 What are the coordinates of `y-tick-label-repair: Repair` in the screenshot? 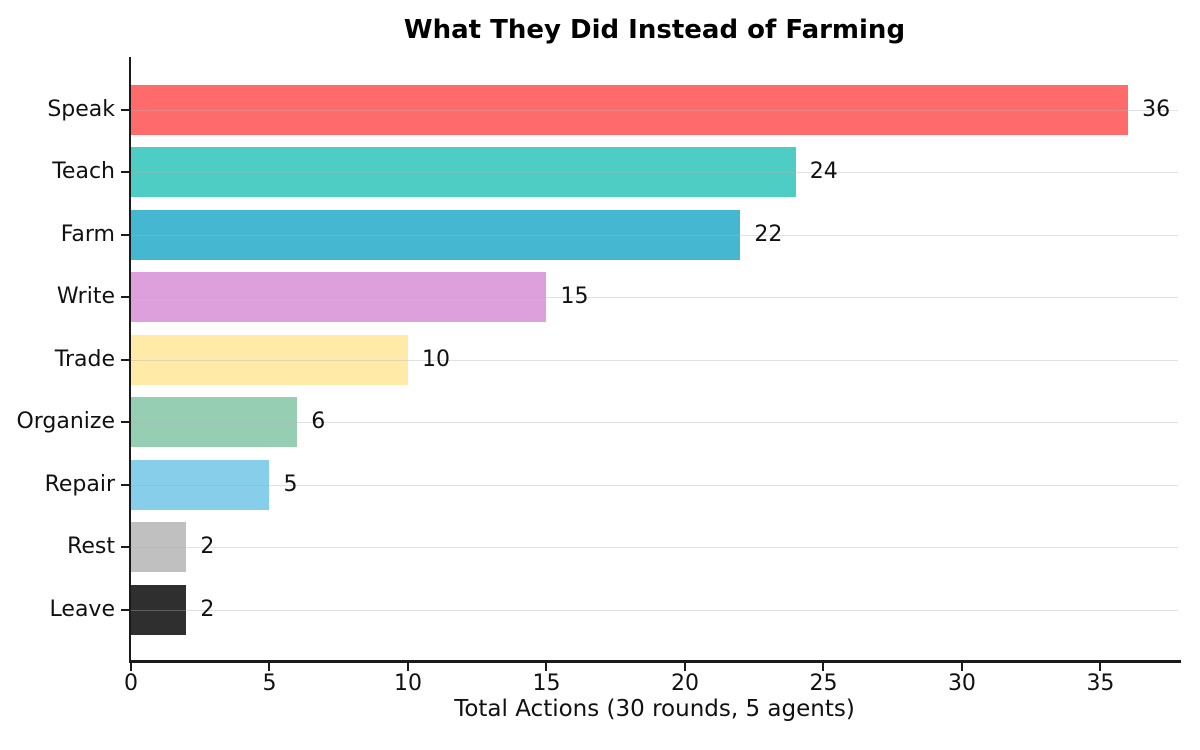 It's located at (79, 484).